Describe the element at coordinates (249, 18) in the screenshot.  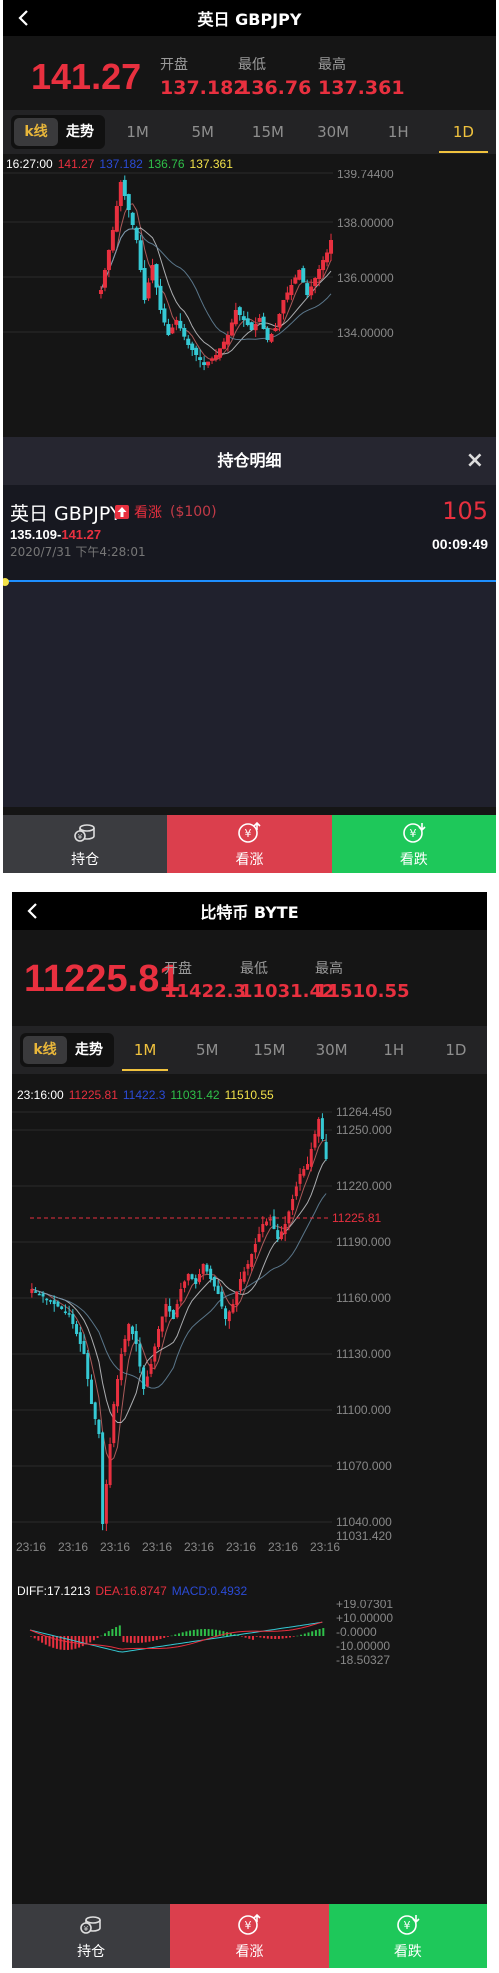
I see `header-bar: 英日 GBPJPY` at that location.